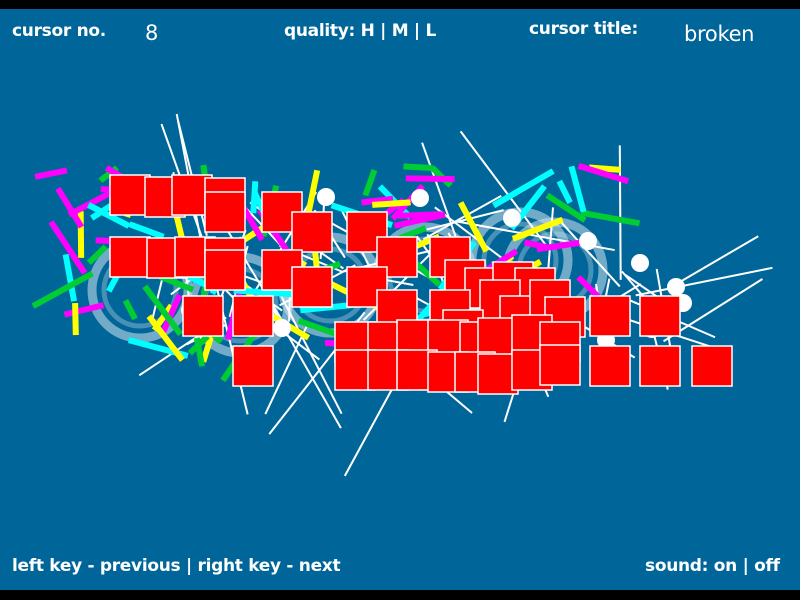 Image resolution: width=800 pixels, height=600 pixels. What do you see at coordinates (176, 566) in the screenshot?
I see `navigation-hint: left key - previous | right key - next` at bounding box center [176, 566].